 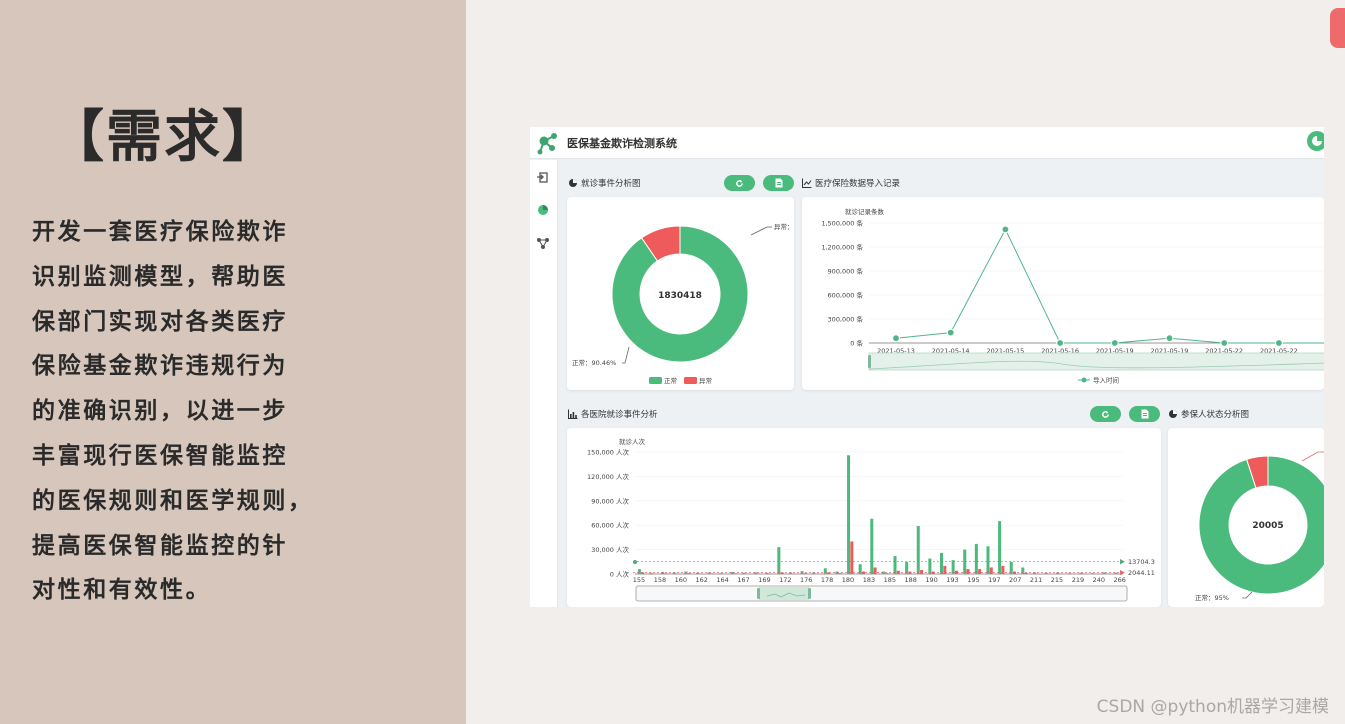 I want to click on x-tick-label: 155, so click(x=639, y=580).